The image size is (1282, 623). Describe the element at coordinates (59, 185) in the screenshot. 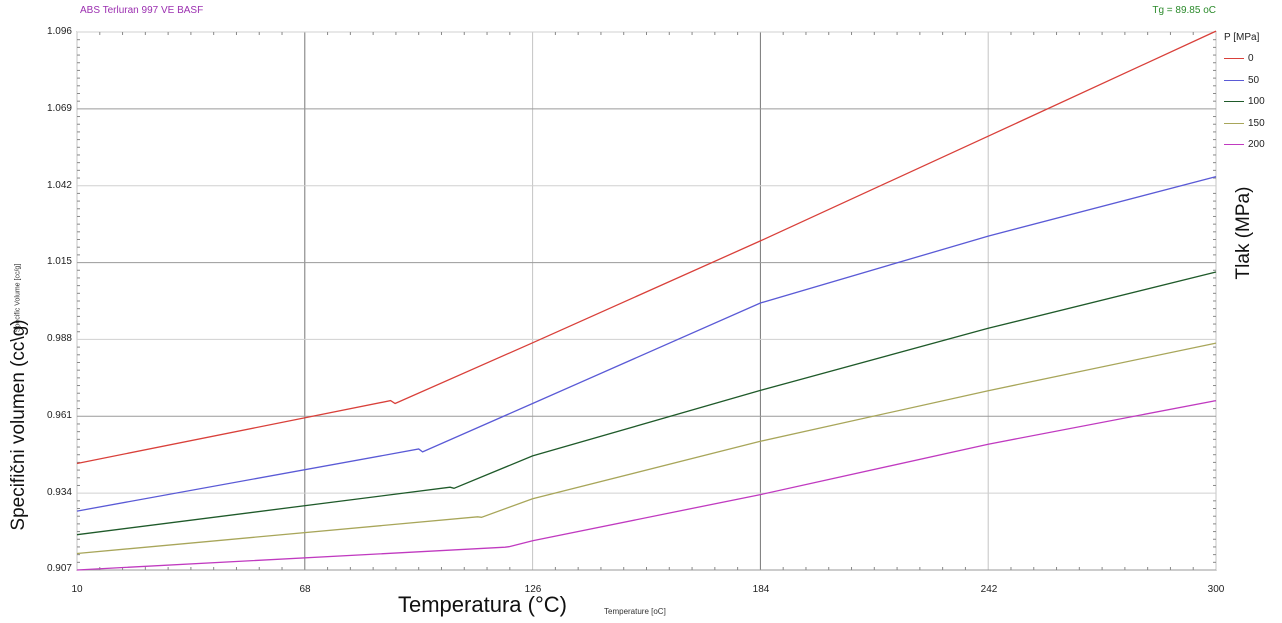

I see `y-tick-label: 1.042` at that location.